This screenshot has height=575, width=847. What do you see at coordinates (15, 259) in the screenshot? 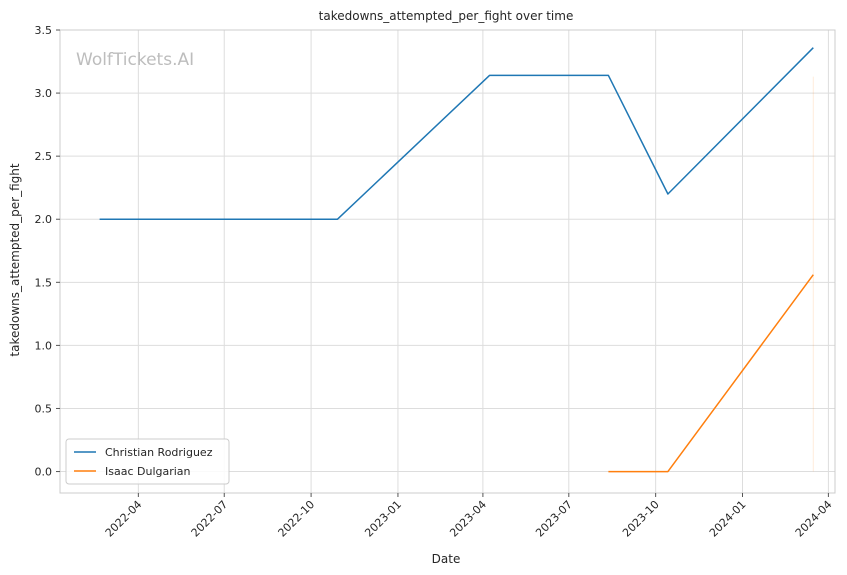
I see `y-axis-title: takedowns_attempted_per_fight` at bounding box center [15, 259].